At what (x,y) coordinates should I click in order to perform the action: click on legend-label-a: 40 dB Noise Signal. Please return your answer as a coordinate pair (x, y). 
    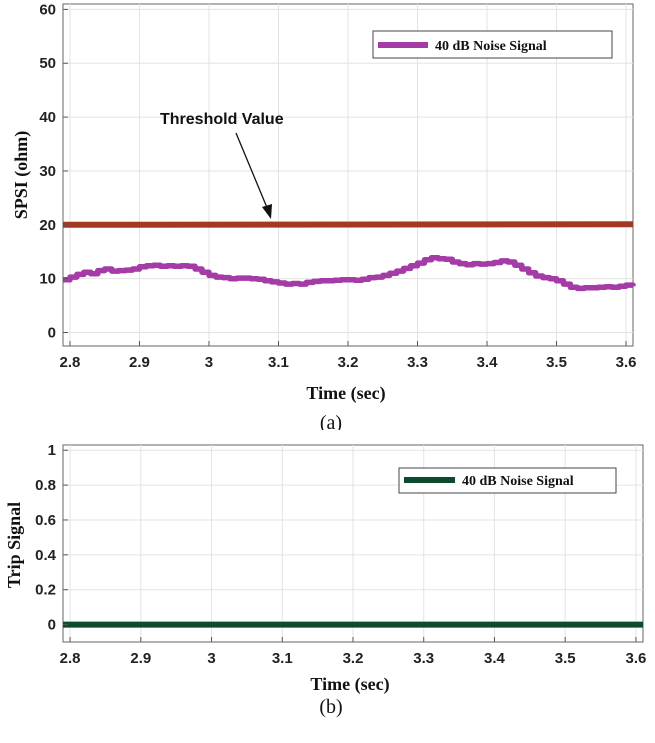
    Looking at the image, I should click on (491, 46).